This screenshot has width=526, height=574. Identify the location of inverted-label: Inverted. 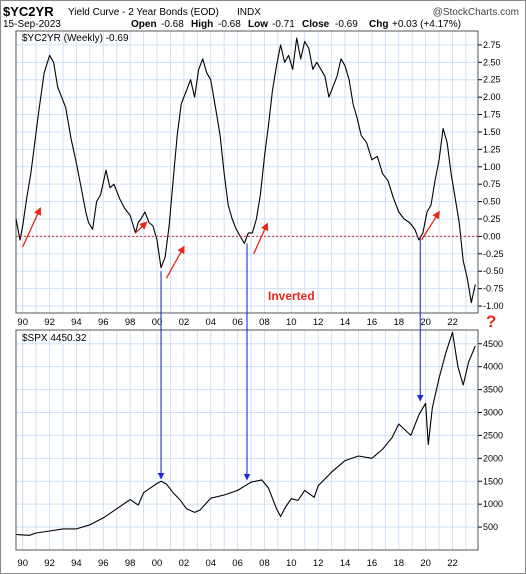
(291, 296).